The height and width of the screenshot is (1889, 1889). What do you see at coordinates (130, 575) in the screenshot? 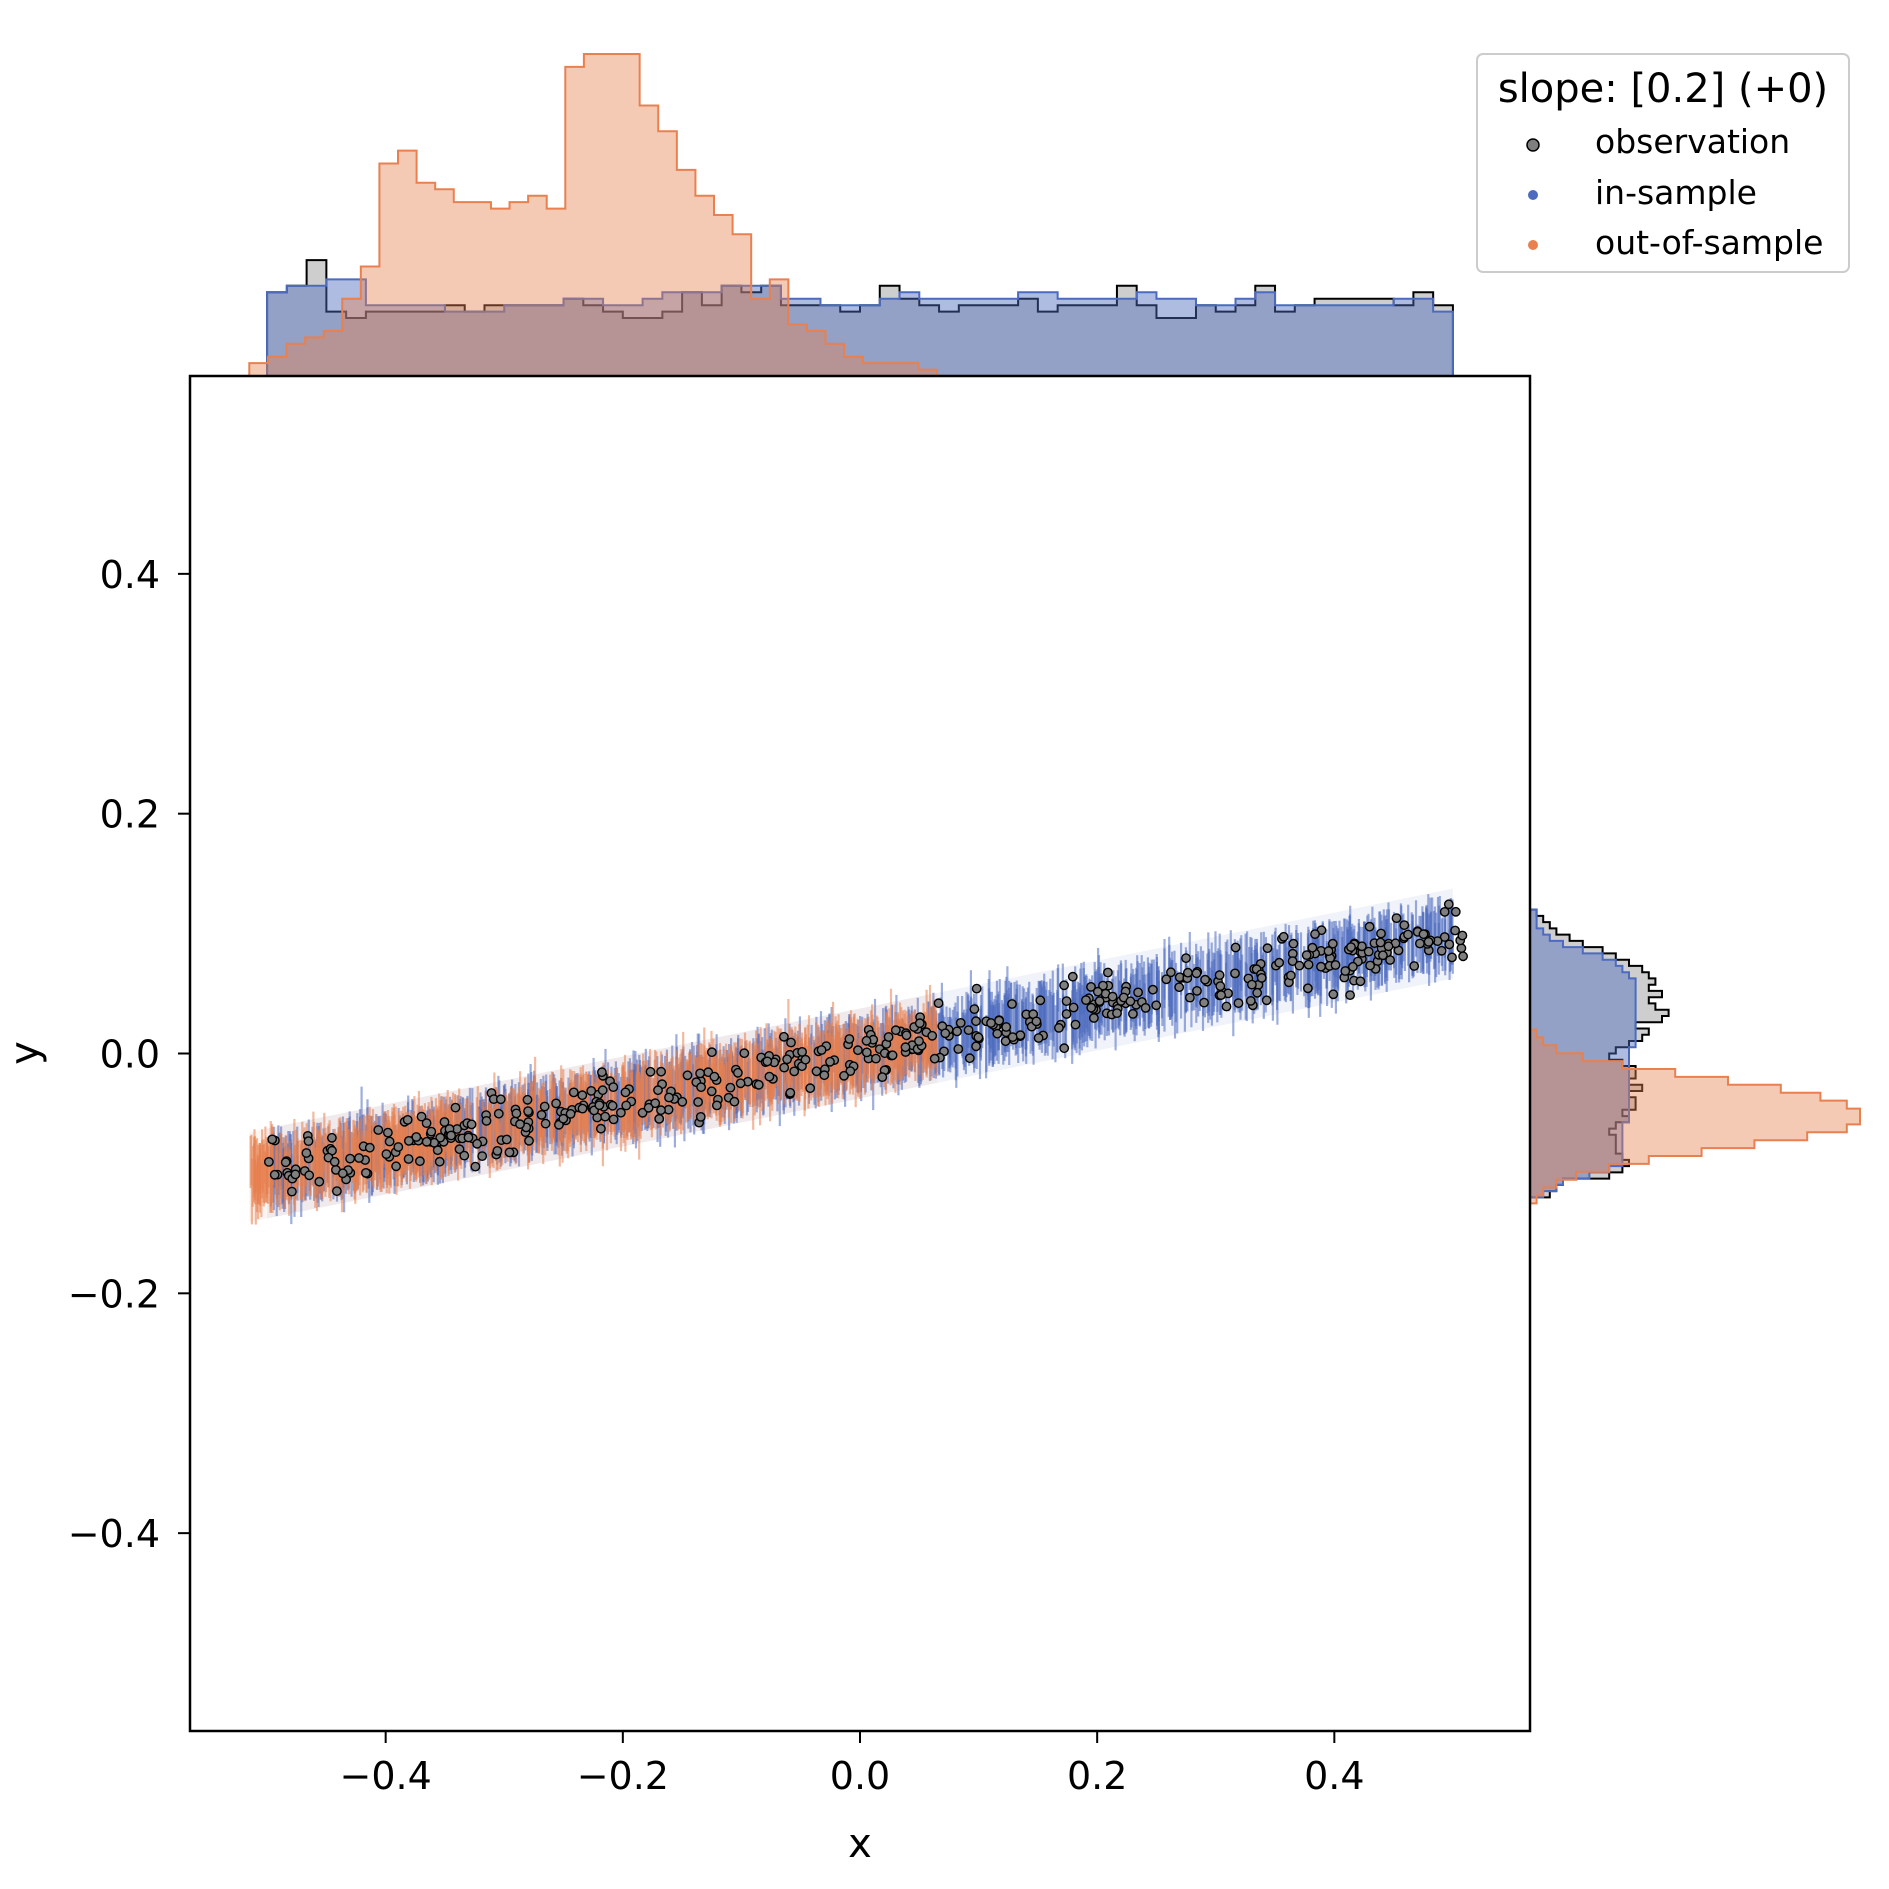
I see `y-tick-label: 0.4` at bounding box center [130, 575].